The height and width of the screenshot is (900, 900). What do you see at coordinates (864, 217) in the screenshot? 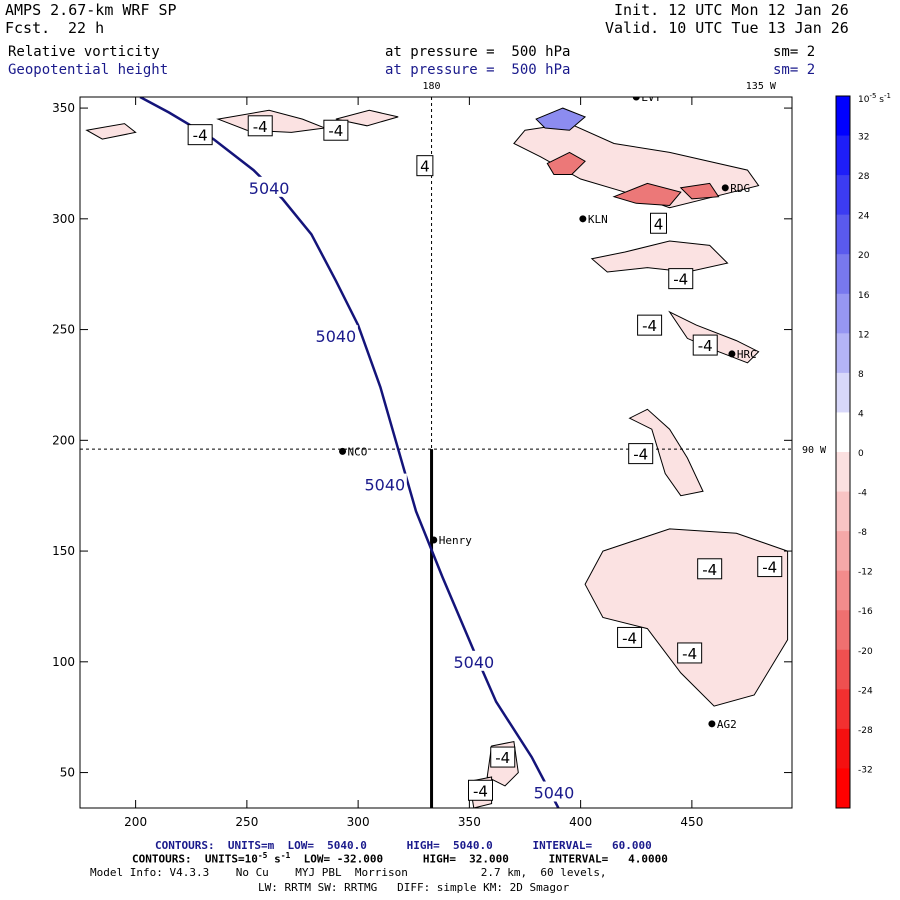
I see `colorbar-tick-label: 24` at bounding box center [864, 217].